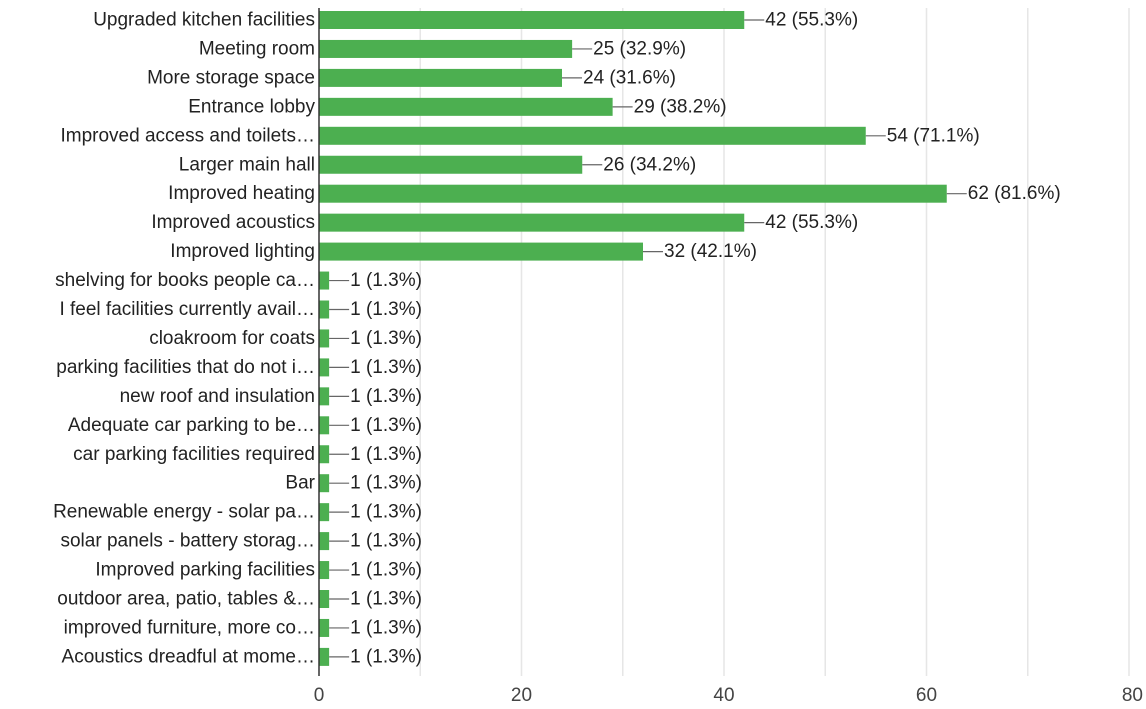 Image resolution: width=1146 pixels, height=709 pixels. I want to click on data-label: 26 (34.2%), so click(649, 164).